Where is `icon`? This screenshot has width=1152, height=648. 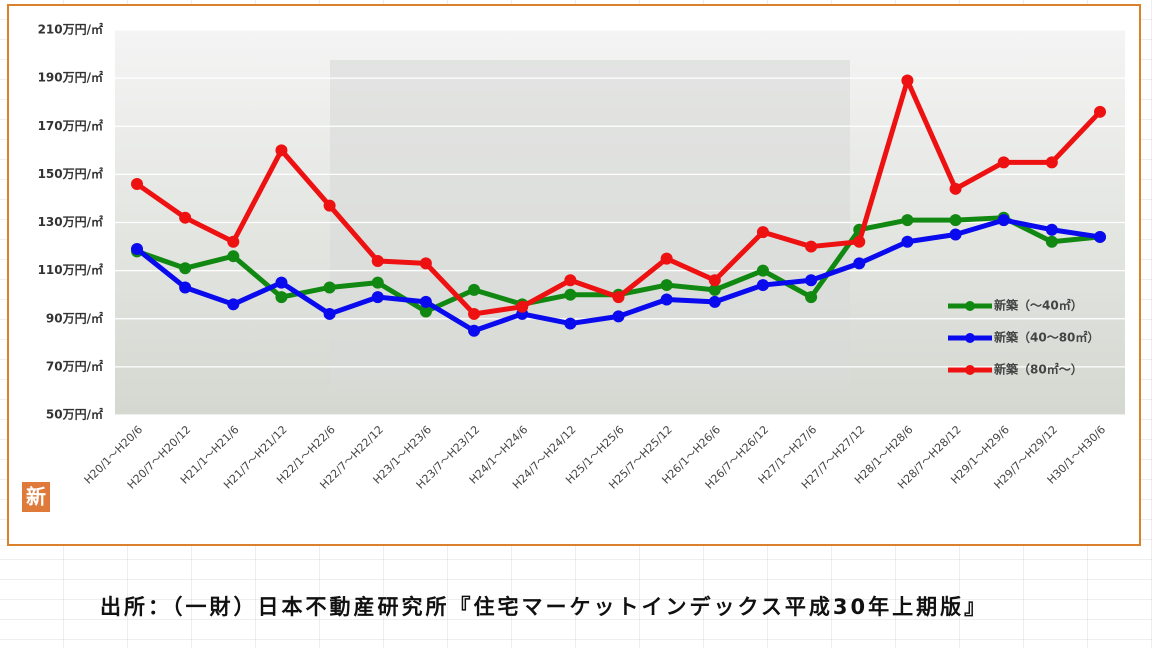
icon is located at coordinates (36, 497).